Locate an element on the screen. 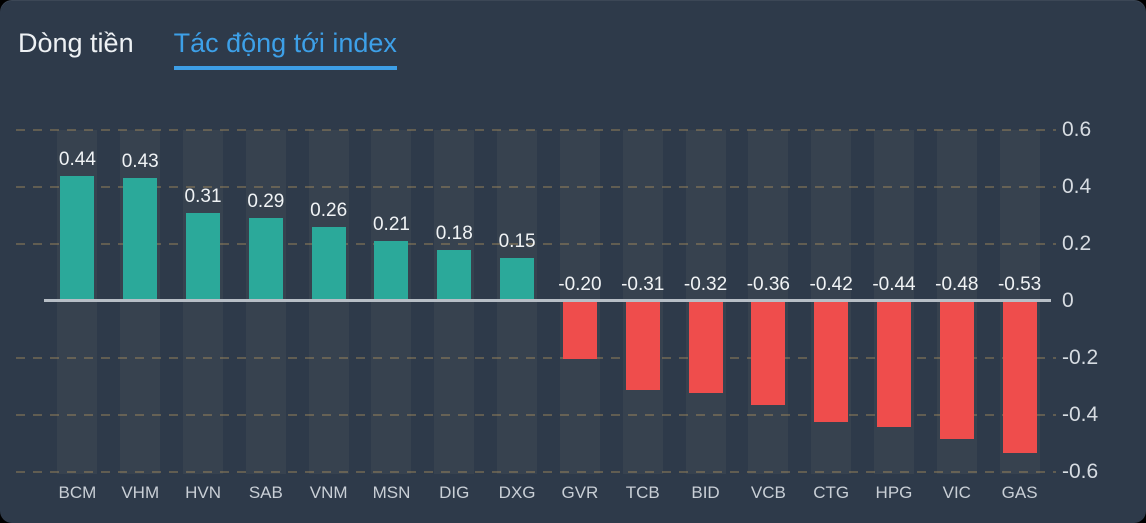  y-axis-tick: 0.2 is located at coordinates (1077, 243).